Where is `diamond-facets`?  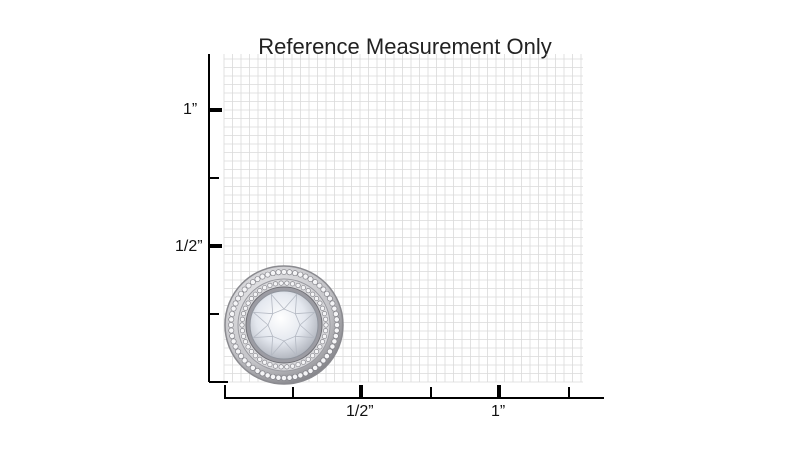 diamond-facets is located at coordinates (284, 325).